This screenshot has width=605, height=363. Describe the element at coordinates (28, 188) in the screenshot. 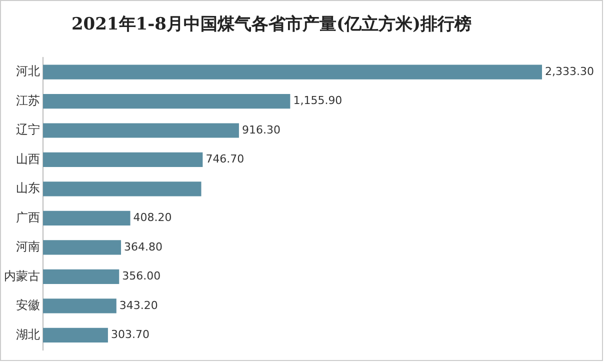

I see `y-tick-label: 山东` at that location.